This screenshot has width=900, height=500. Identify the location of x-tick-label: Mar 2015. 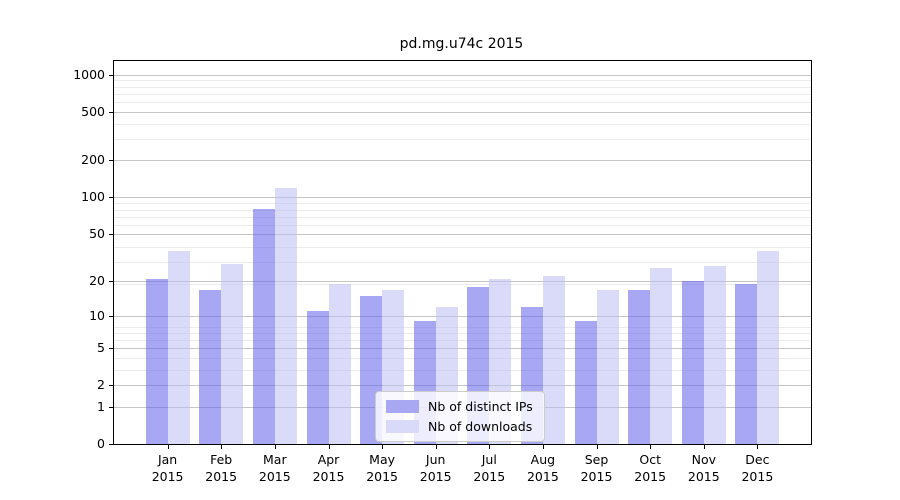
(274, 468).